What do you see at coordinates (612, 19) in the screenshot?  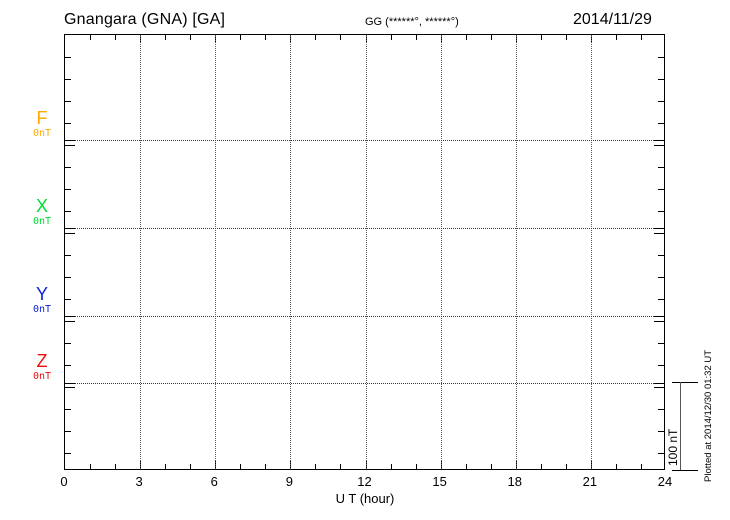 I see `observation-date: 2014/11/29` at bounding box center [612, 19].